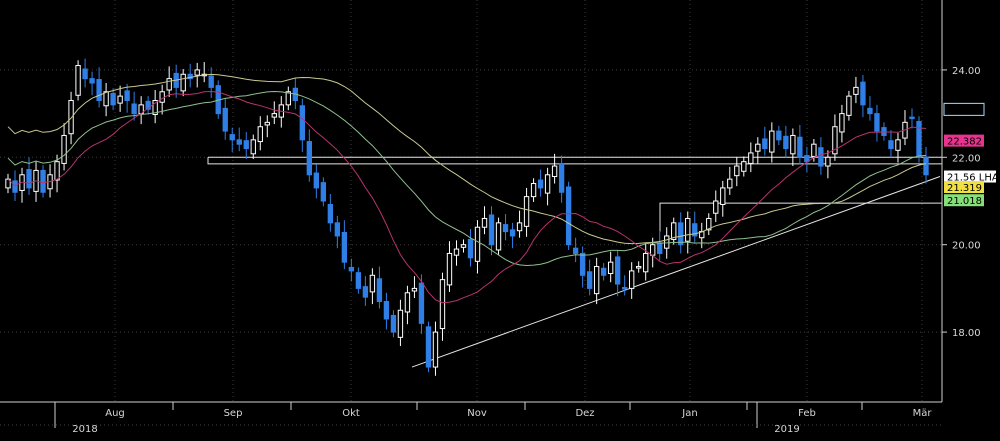 The image size is (1000, 441). I want to click on y-tick-label: 24.00, so click(966, 71).